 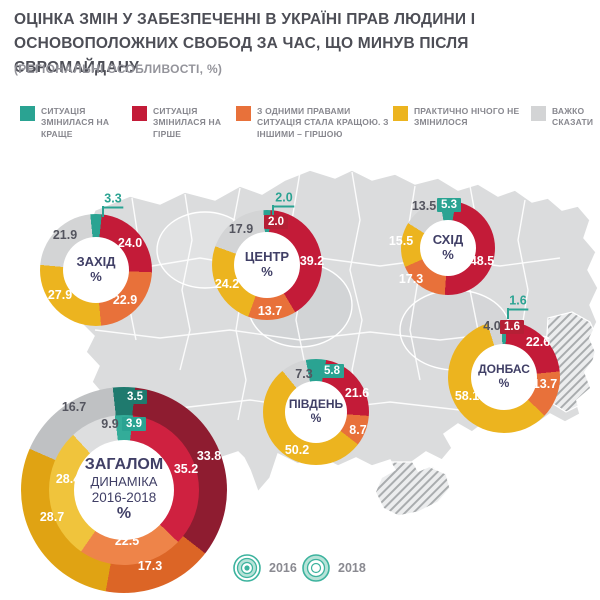 What do you see at coordinates (125, 300) in the screenshot?
I see `segment-value-label: 22.9` at bounding box center [125, 300].